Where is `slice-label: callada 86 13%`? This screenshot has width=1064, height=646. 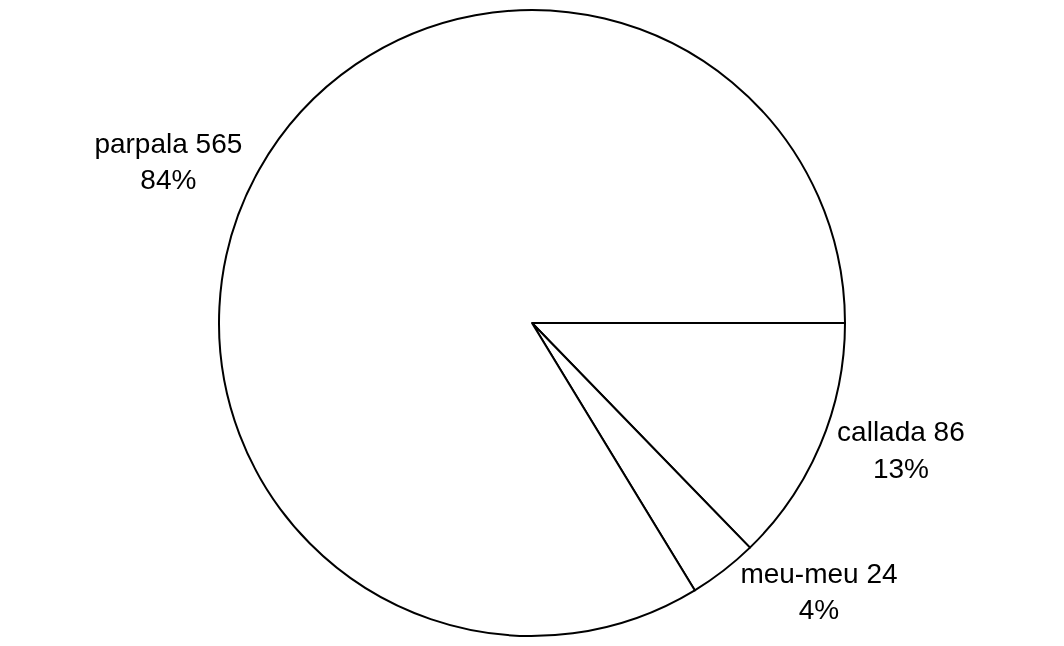 slice-label: callada 86 13% is located at coordinates (901, 450).